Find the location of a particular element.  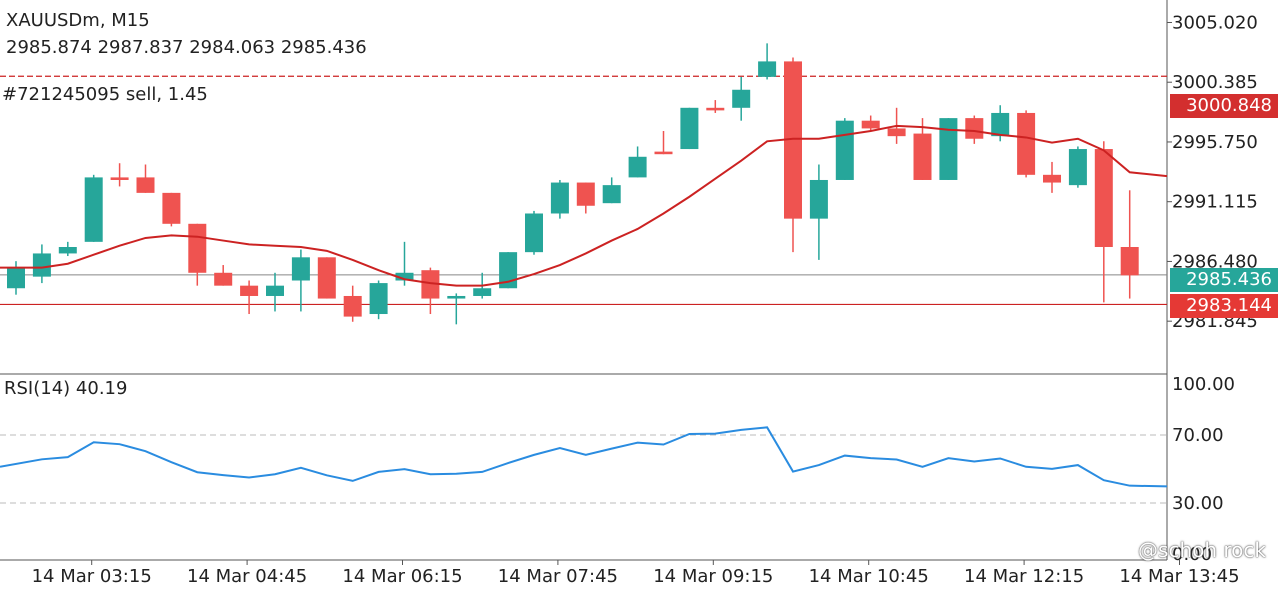

low-line-price-tag: 2983.144 is located at coordinates (1224, 306).